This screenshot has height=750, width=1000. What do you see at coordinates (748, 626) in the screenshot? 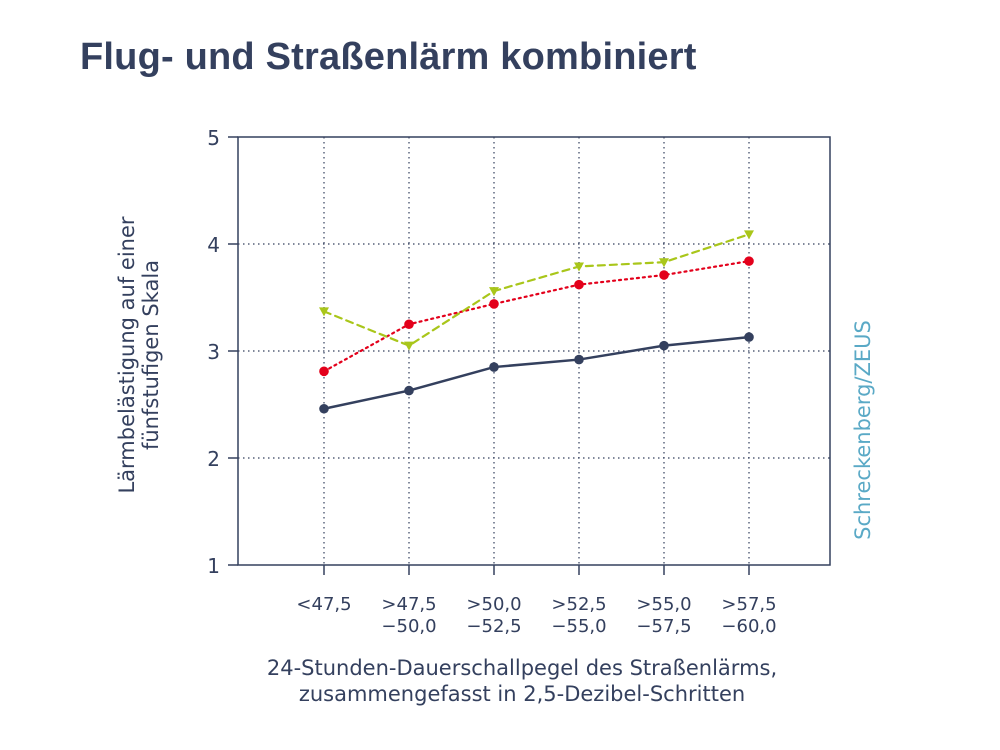
I see `x-tick-label: −60,0` at bounding box center [748, 626].